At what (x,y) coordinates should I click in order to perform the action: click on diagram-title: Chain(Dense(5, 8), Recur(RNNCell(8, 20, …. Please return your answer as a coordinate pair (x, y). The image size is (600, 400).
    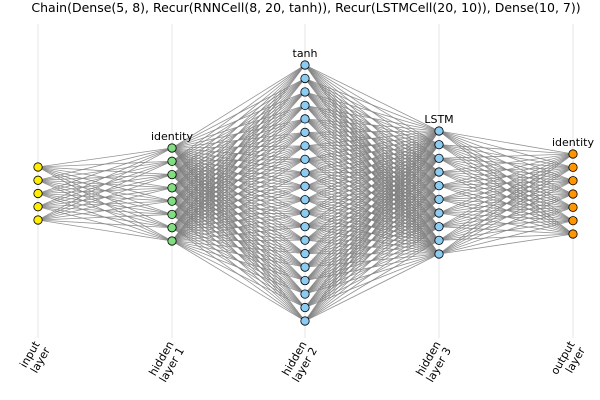
    Looking at the image, I should click on (305, 7).